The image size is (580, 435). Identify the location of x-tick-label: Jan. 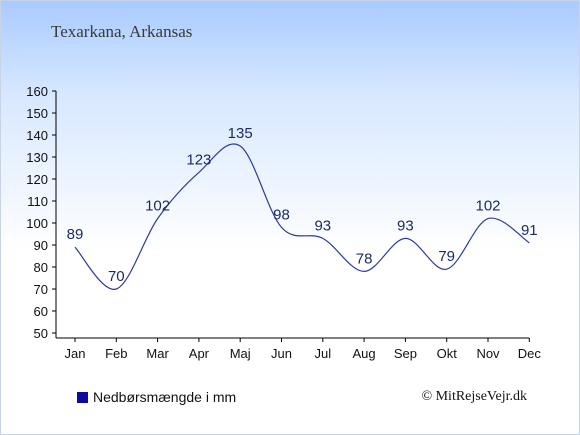
(75, 353).